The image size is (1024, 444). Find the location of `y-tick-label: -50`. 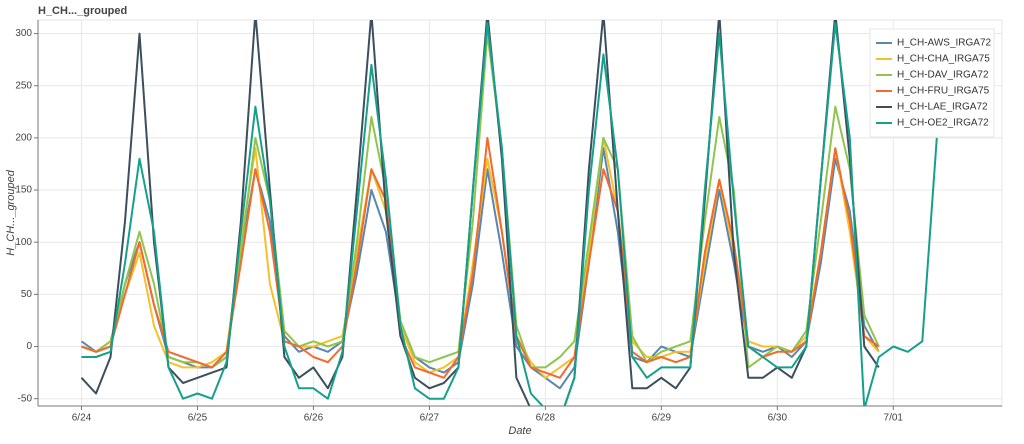

y-tick-label: -50 is located at coordinates (25, 398).